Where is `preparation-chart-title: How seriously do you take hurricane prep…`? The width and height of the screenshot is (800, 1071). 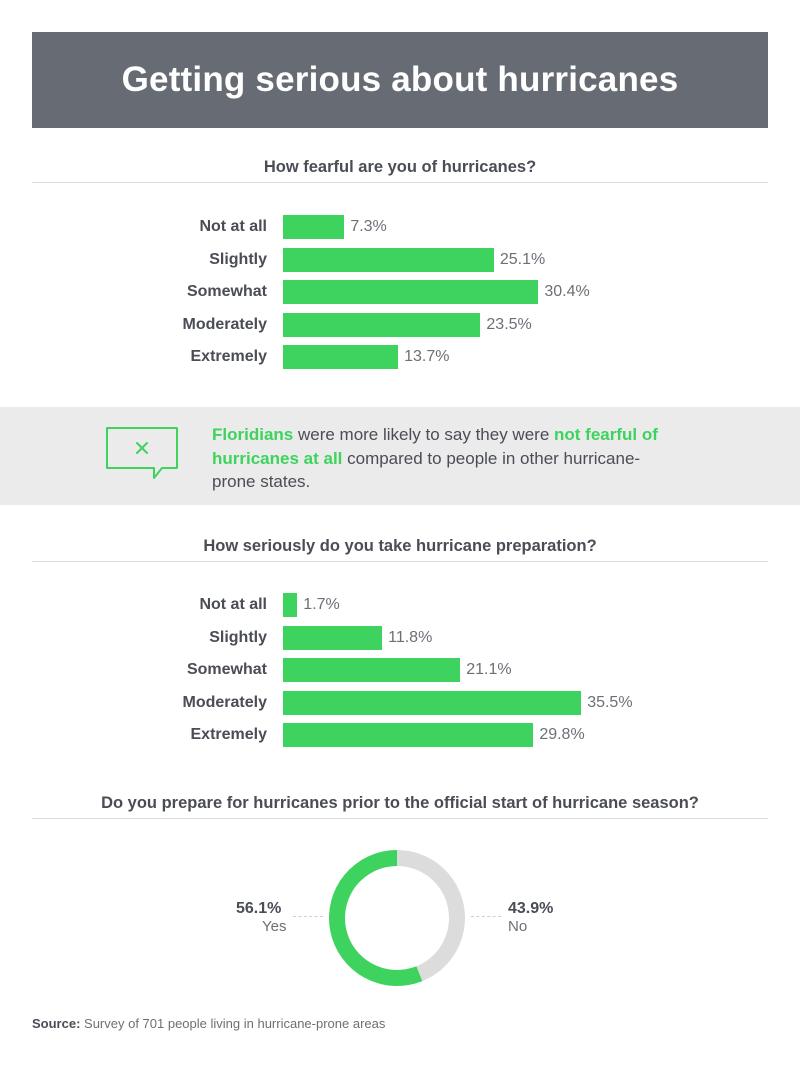
preparation-chart-title: How seriously do you take hurricane prep… is located at coordinates (400, 546).